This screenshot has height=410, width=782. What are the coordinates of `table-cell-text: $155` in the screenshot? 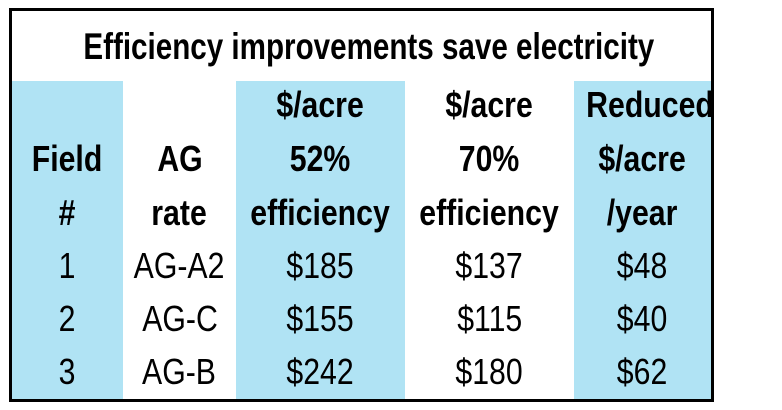 It's located at (320, 318).